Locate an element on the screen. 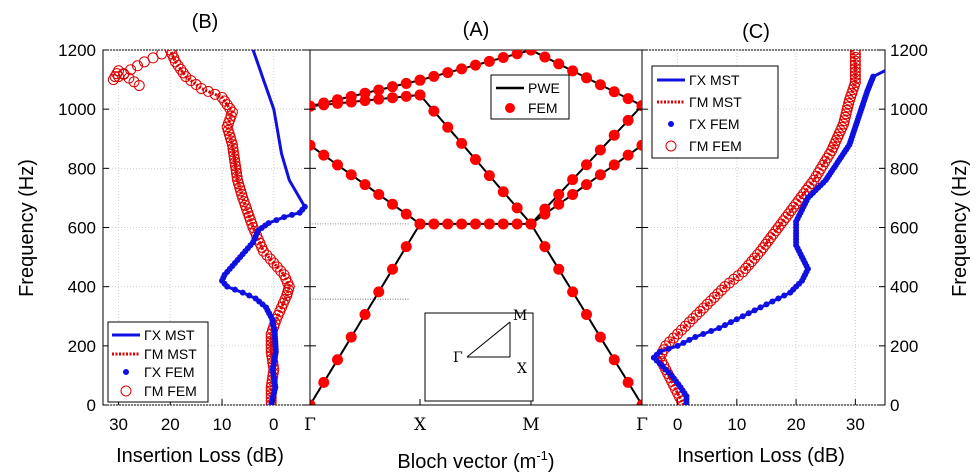  legend-c-gx-fem-label: ΓX FEM is located at coordinates (714, 124).